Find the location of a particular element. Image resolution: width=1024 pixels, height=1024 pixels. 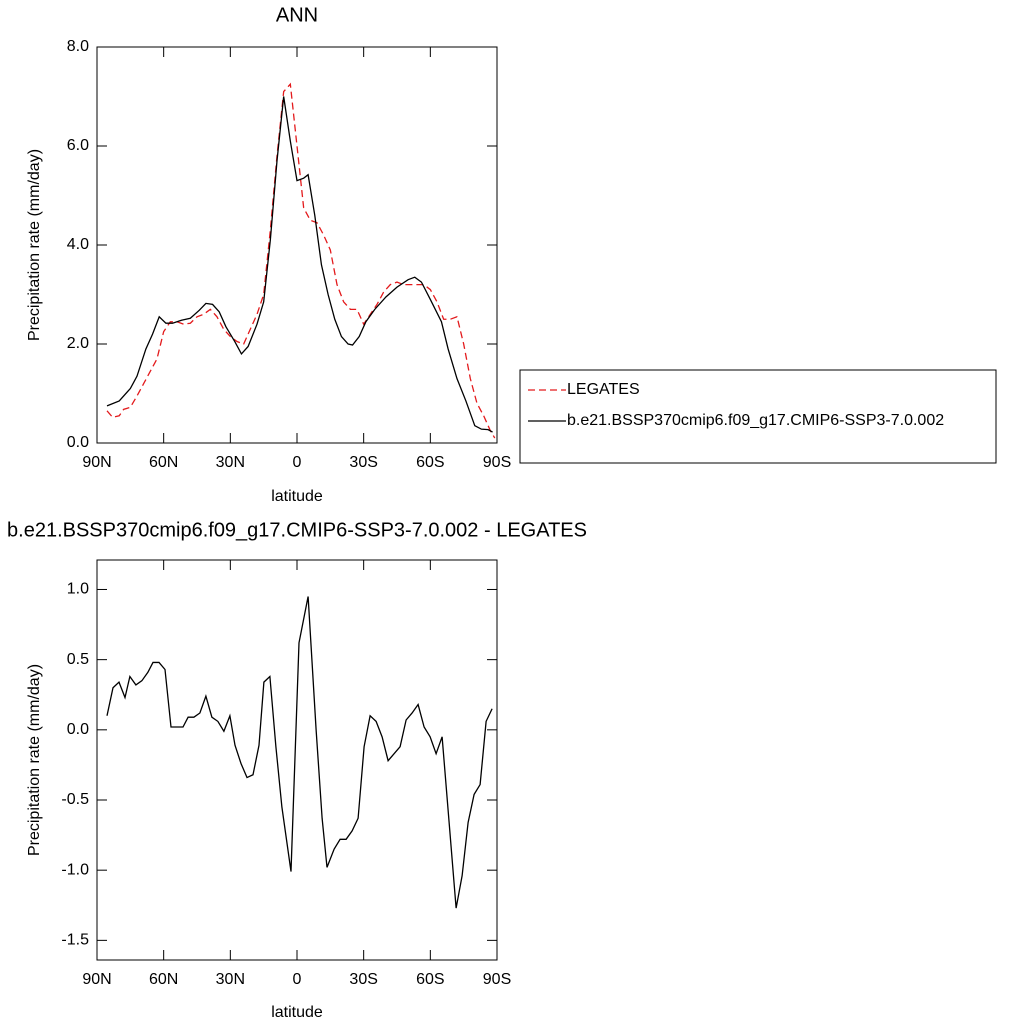

y-tick-label: -1.0 is located at coordinates (75, 869).